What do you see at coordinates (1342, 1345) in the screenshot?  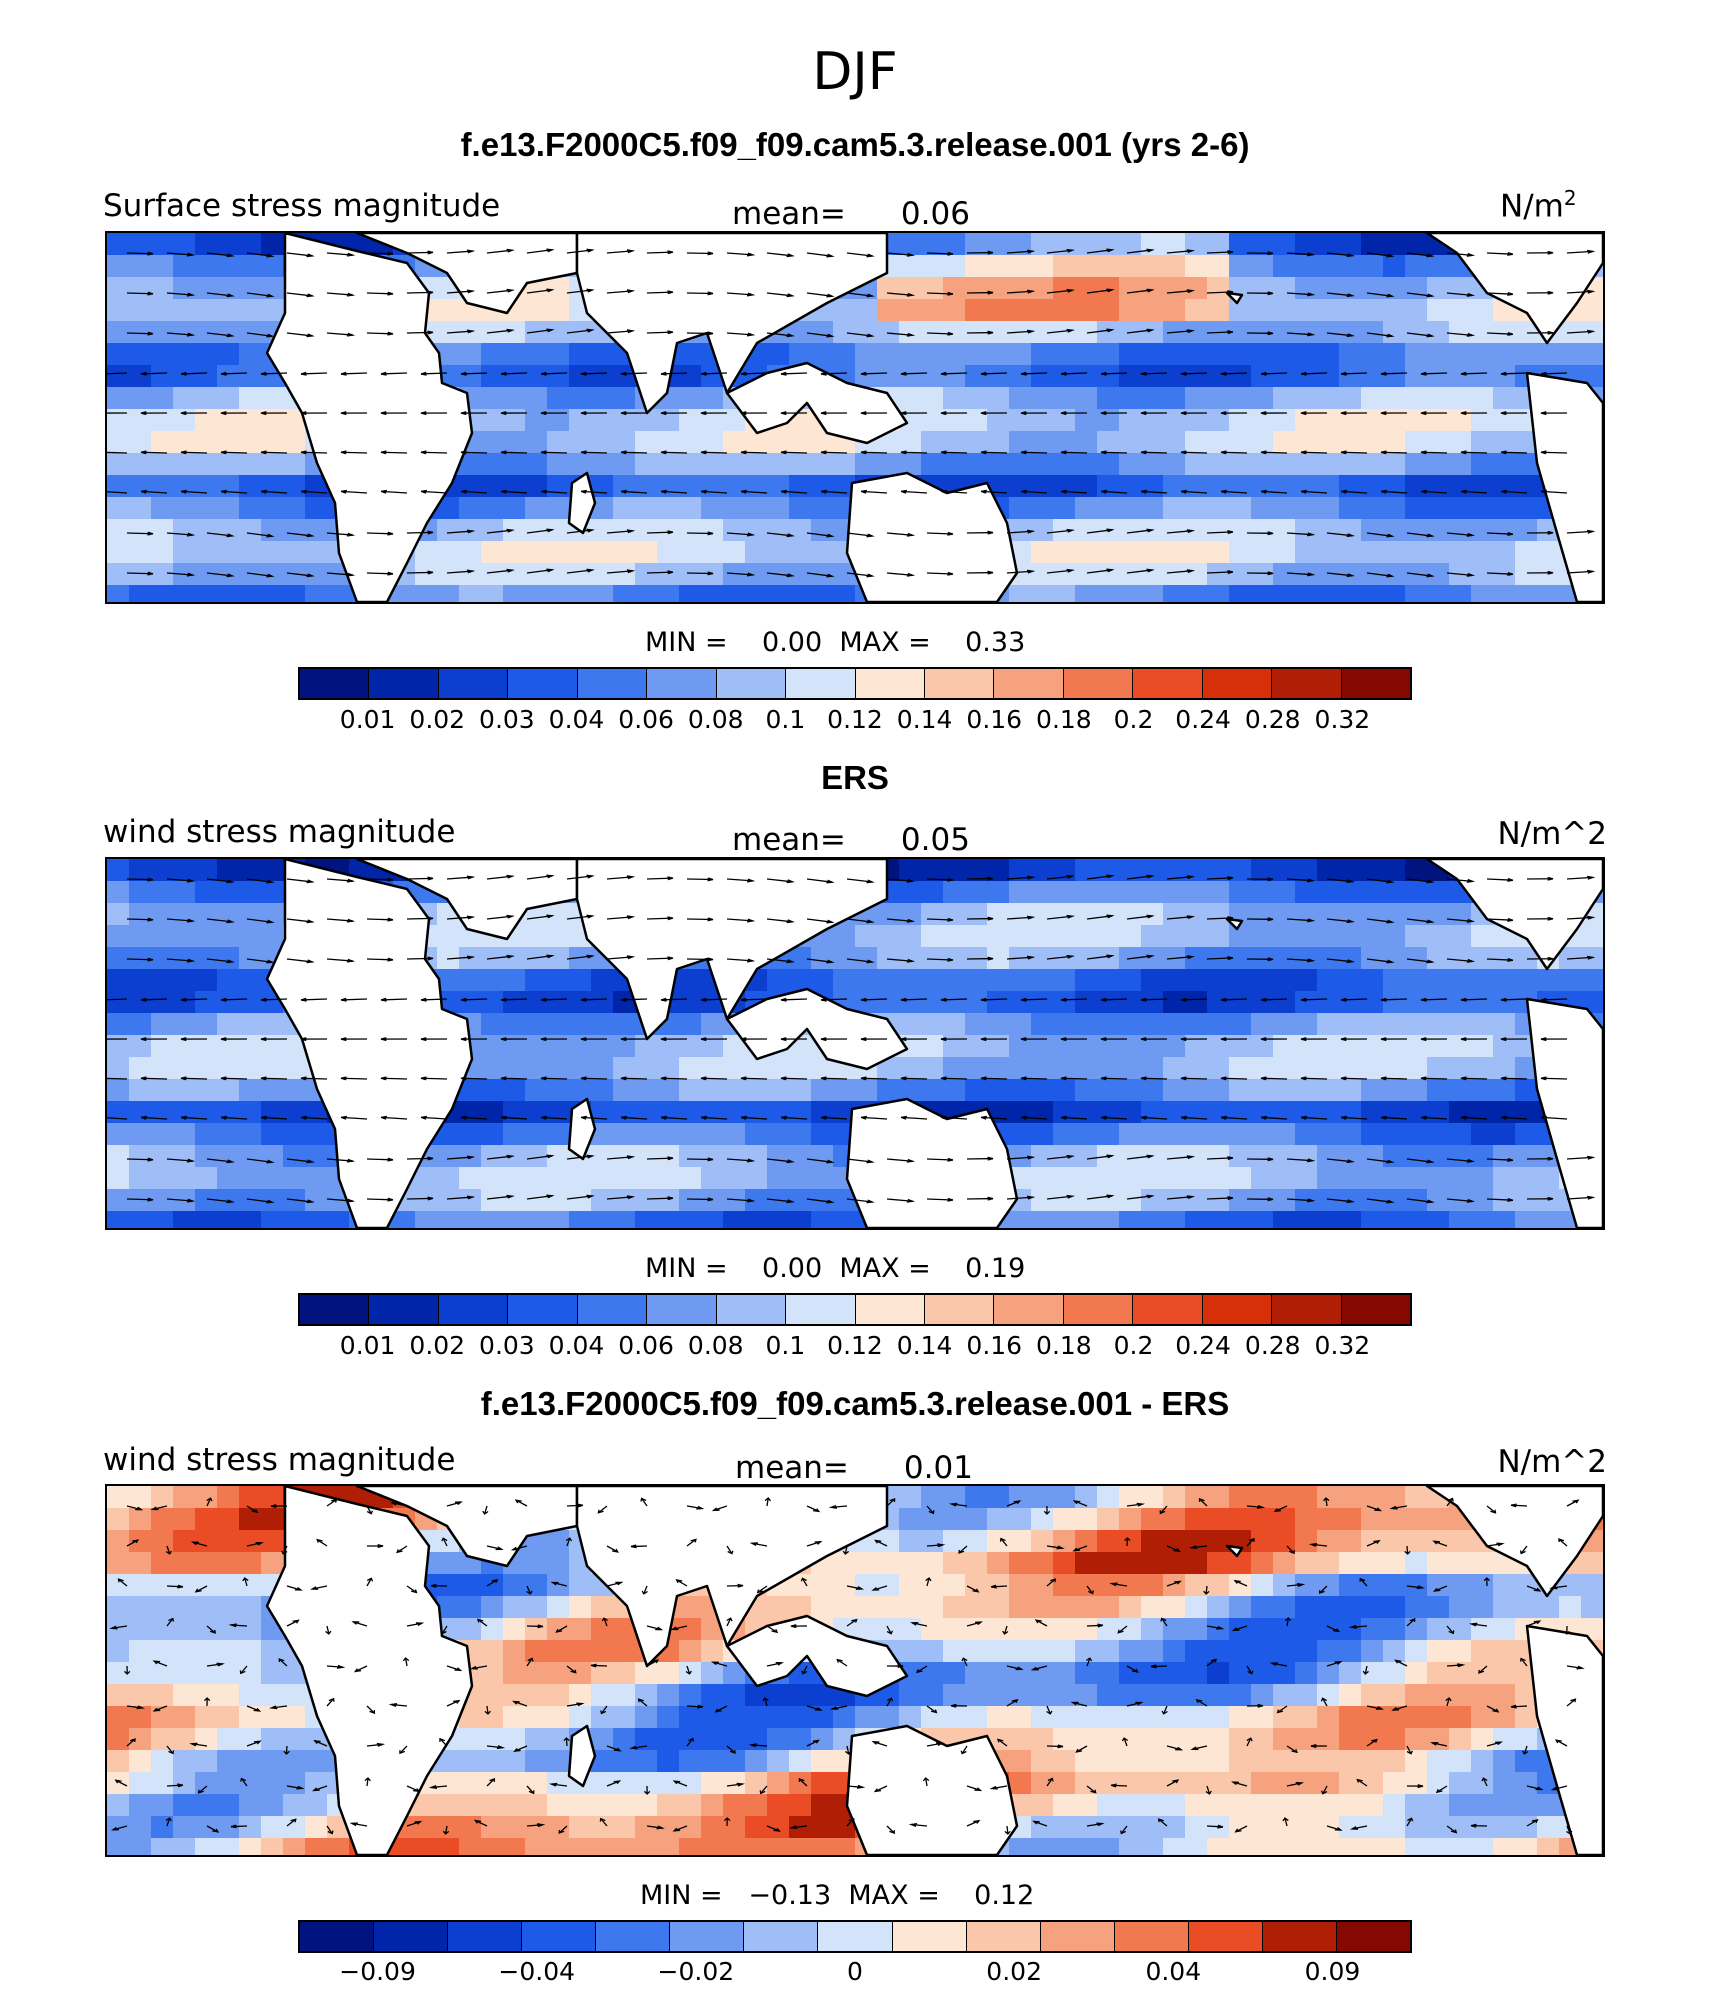 I see `colorbar-tick-label: 0.32` at bounding box center [1342, 1345].